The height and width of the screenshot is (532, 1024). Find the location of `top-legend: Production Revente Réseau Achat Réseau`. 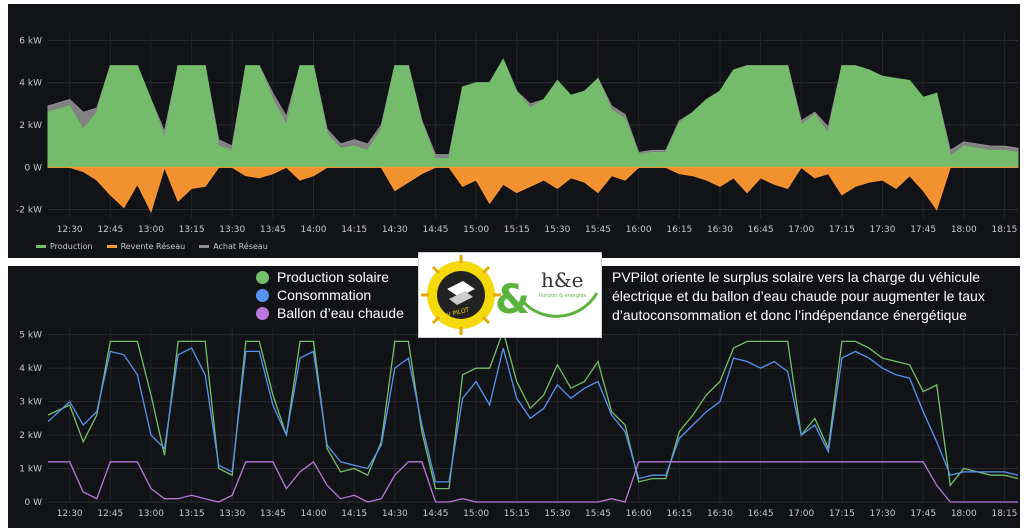

top-legend: Production Revente Réseau Achat Réseau is located at coordinates (152, 246).